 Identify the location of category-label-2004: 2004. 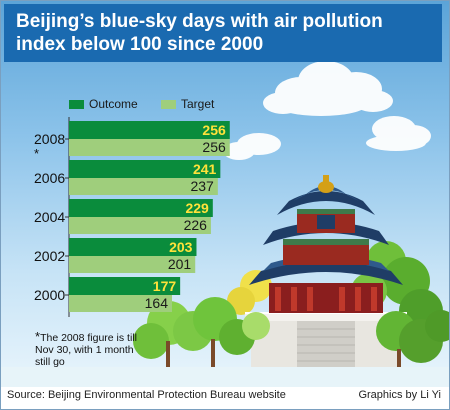
(49, 217).